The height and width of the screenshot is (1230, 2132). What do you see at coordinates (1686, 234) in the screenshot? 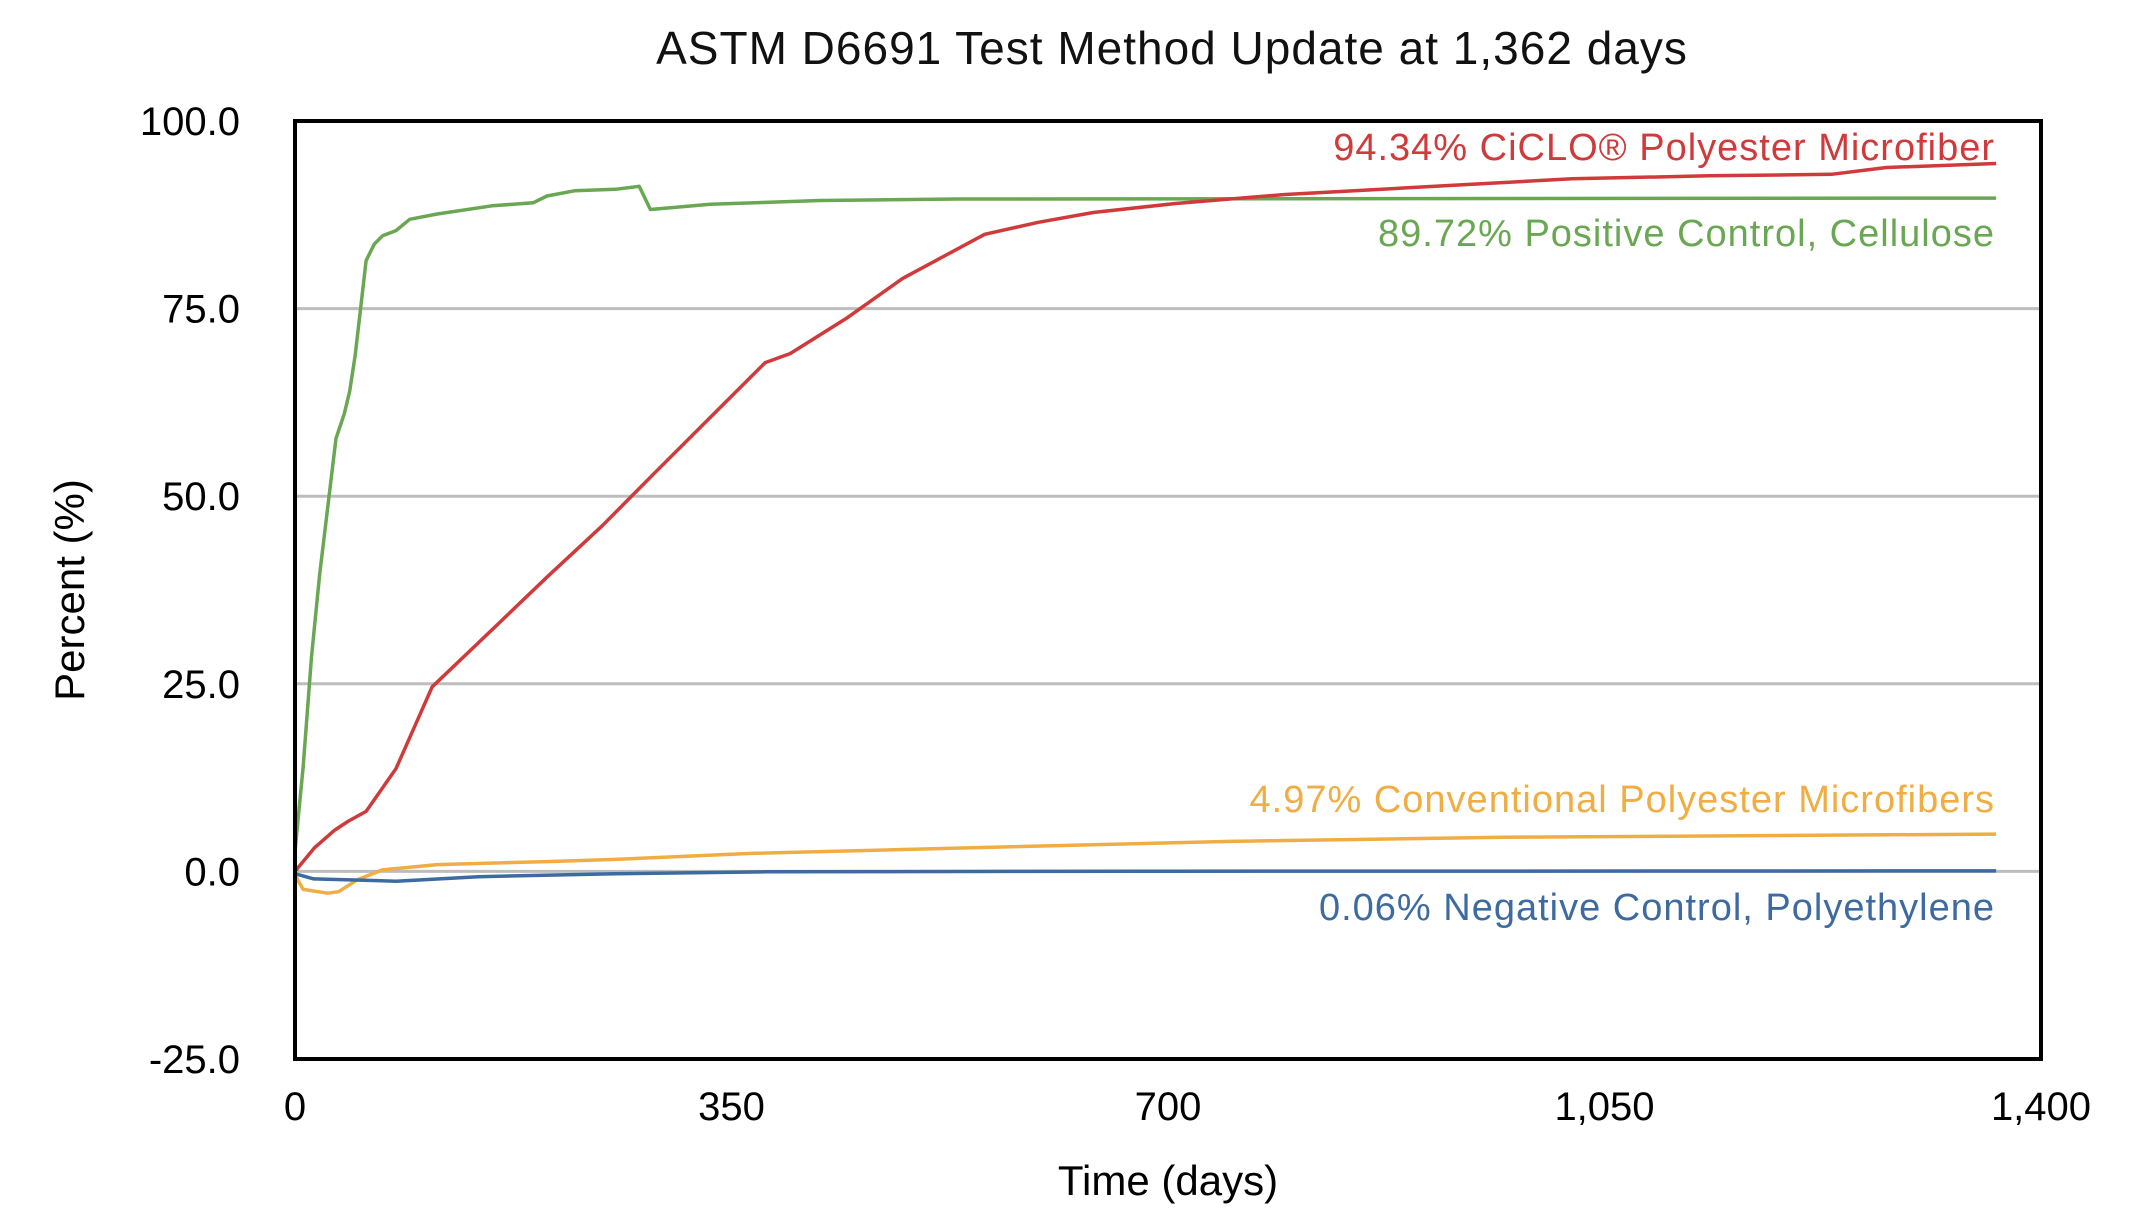
I see `series-label: 89.72% Positive Control, Cellulose` at bounding box center [1686, 234].